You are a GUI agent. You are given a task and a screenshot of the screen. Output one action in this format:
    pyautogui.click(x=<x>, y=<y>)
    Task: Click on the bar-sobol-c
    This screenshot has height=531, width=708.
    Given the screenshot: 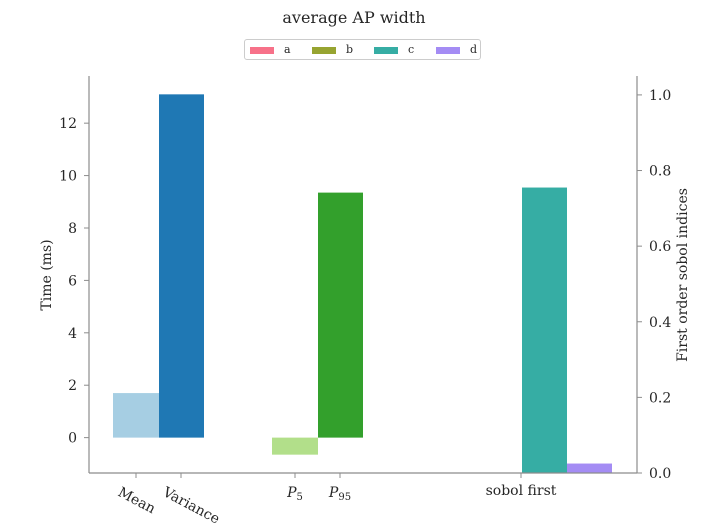 What is the action you would take?
    pyautogui.click(x=544, y=330)
    